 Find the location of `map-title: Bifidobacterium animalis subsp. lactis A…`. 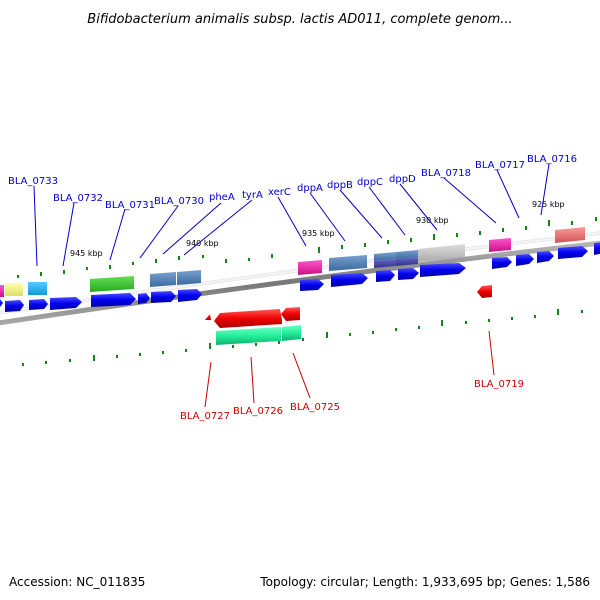

map-title: Bifidobacterium animalis subsp. lactis A… is located at coordinates (299, 19).